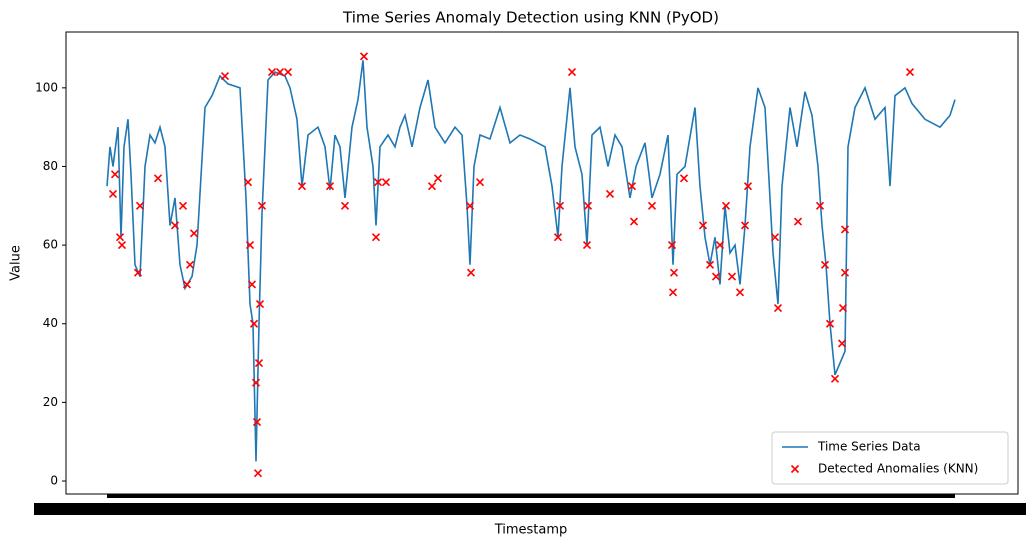 The height and width of the screenshot is (547, 1036). What do you see at coordinates (16, 263) in the screenshot?
I see `y-axis-label: Value` at bounding box center [16, 263].